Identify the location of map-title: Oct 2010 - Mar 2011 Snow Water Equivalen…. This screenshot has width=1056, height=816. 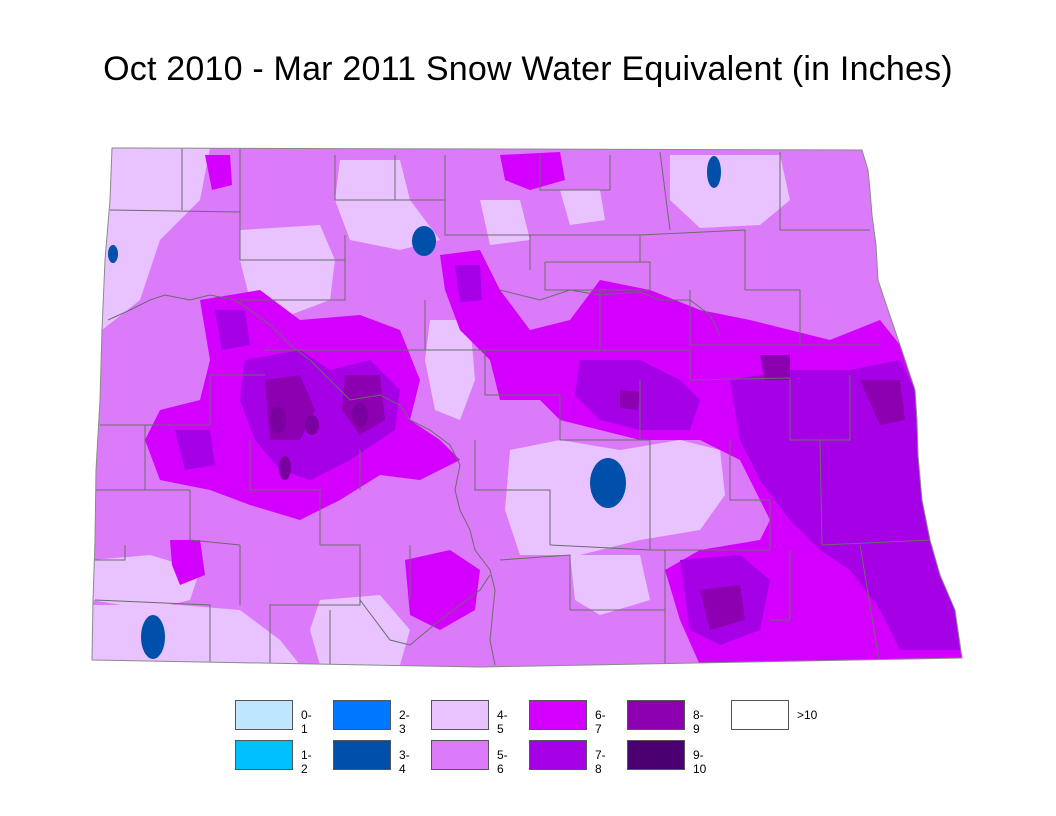
(528, 69).